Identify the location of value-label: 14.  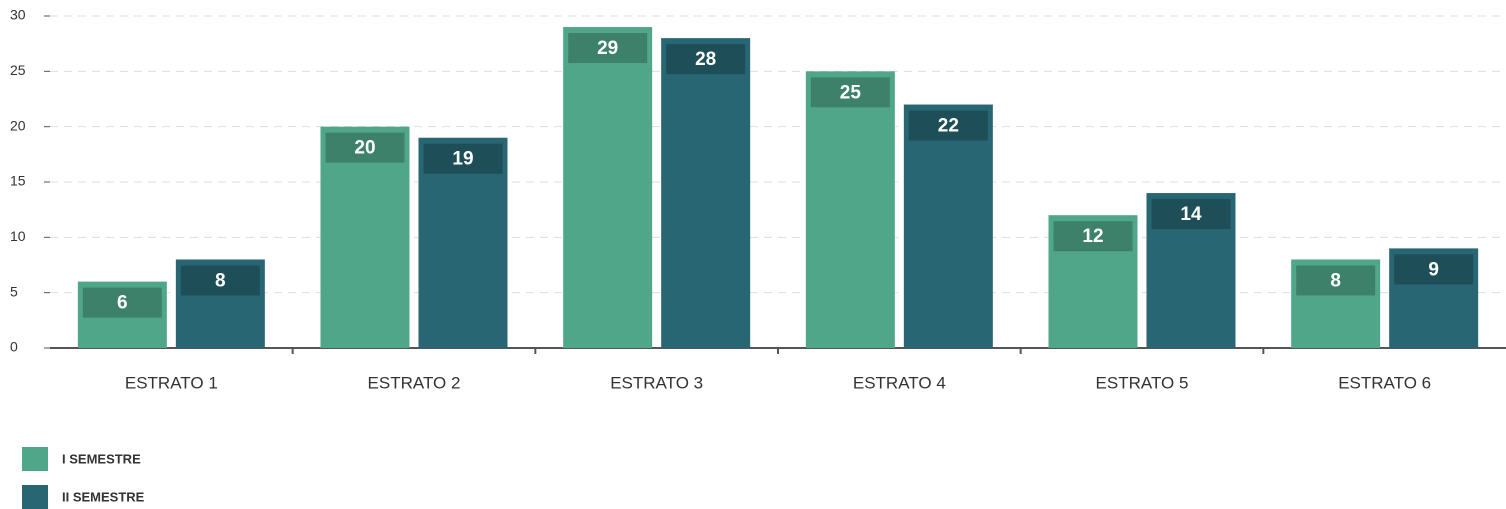
(1191, 214).